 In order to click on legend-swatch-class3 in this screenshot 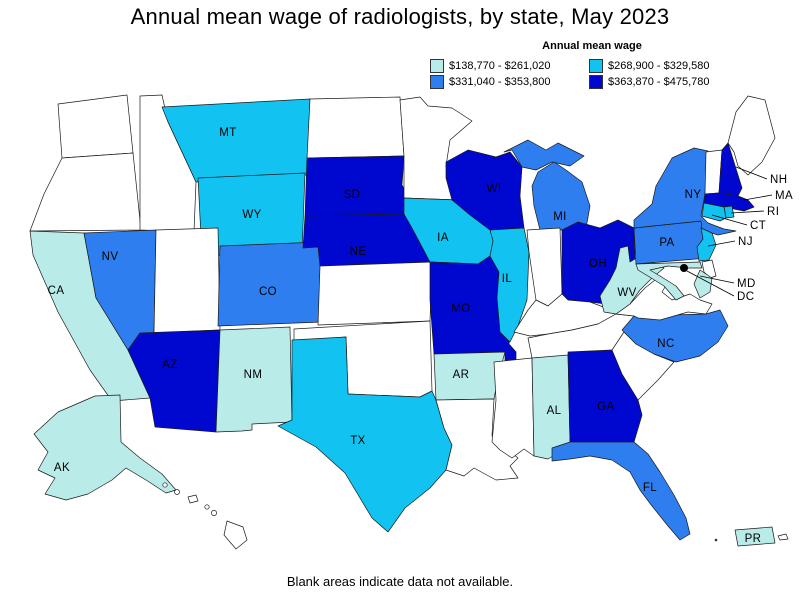, I will do `click(437, 82)`.